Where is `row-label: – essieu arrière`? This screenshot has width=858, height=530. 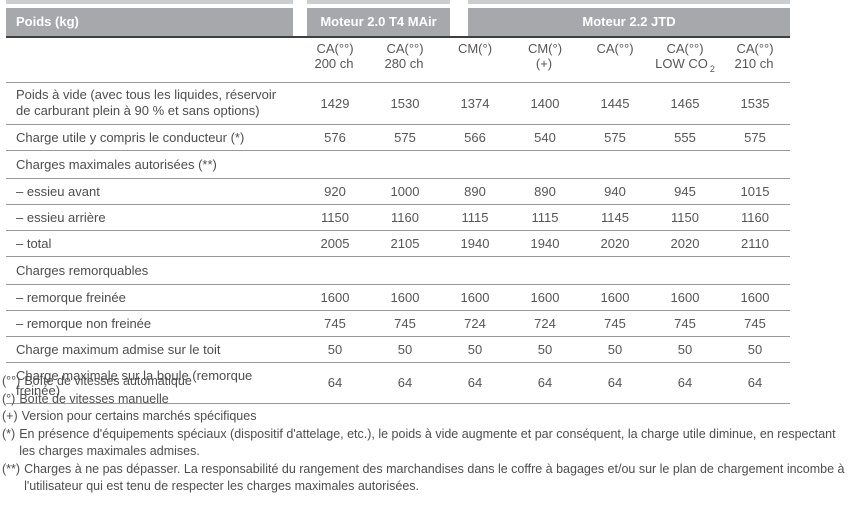 row-label: – essieu arrière is located at coordinates (61, 217).